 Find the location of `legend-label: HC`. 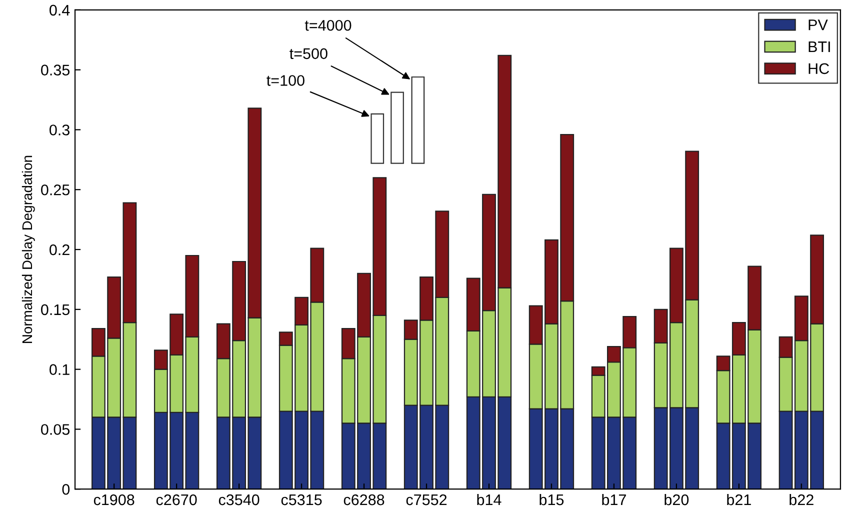

legend-label: HC is located at coordinates (819, 68).